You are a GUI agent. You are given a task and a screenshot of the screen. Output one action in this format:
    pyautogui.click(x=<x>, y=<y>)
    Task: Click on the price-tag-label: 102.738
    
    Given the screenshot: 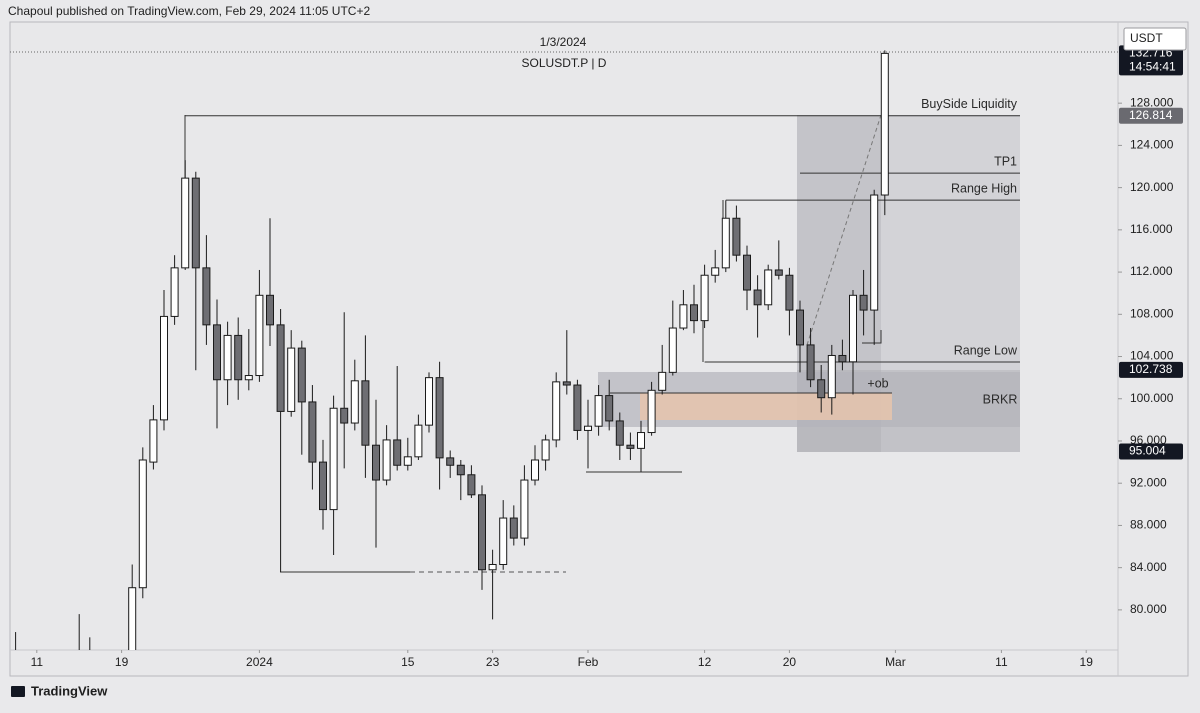 What is the action you would take?
    pyautogui.click(x=1151, y=369)
    